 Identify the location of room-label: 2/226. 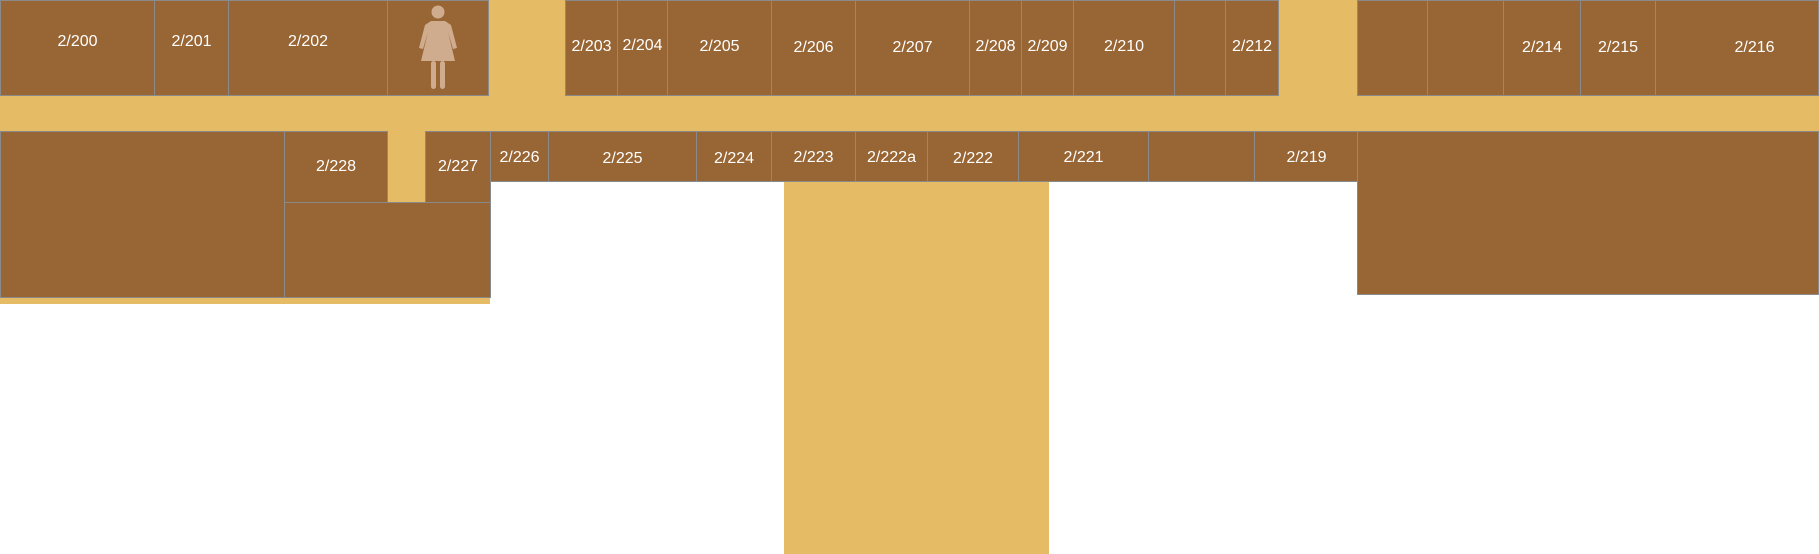
(519, 157).